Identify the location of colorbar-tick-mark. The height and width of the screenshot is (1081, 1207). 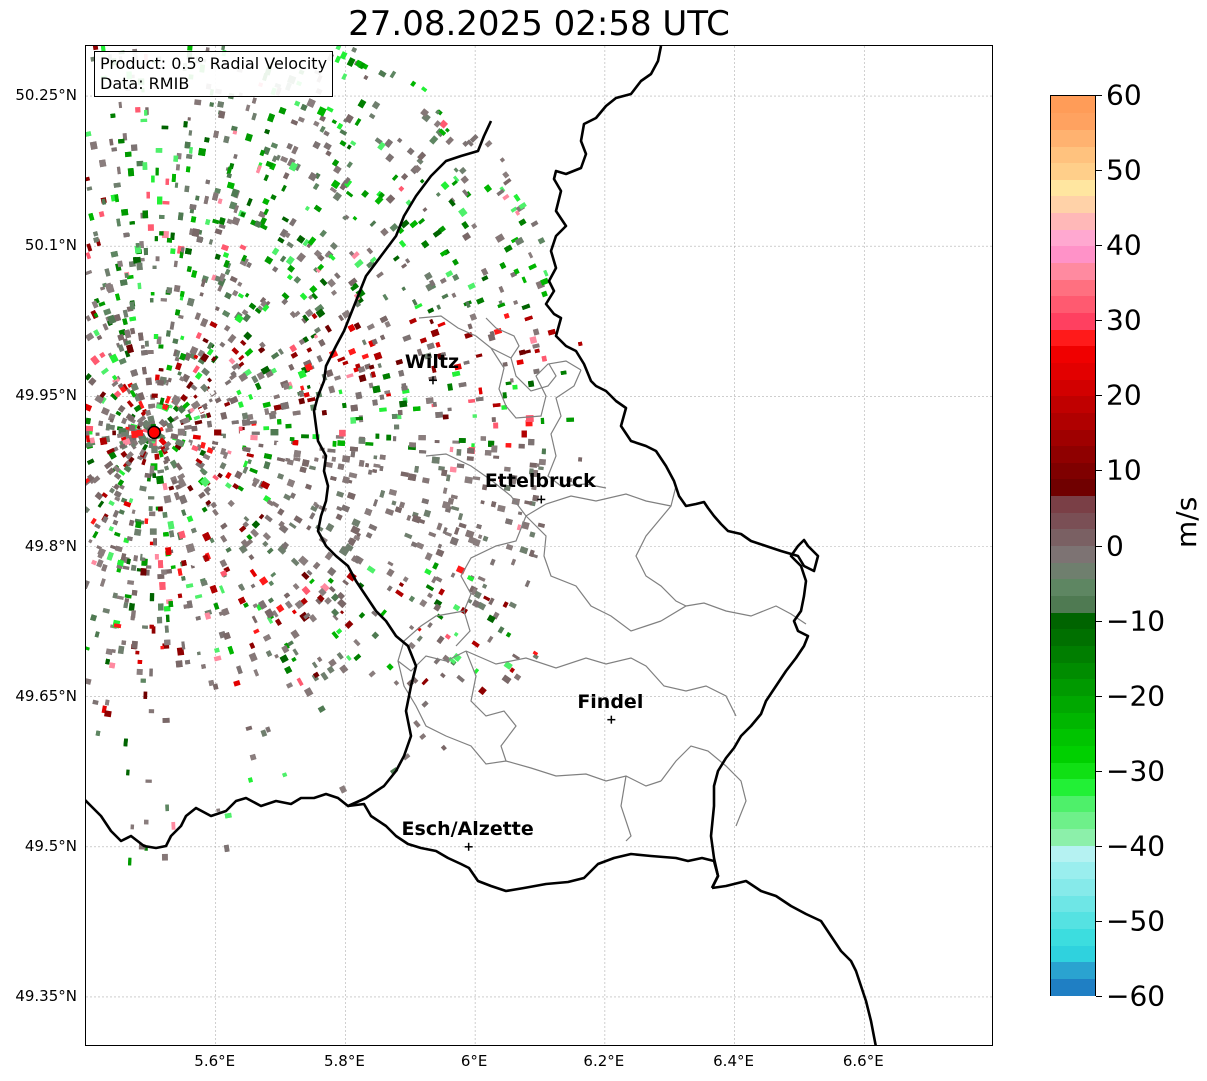
(1099, 921).